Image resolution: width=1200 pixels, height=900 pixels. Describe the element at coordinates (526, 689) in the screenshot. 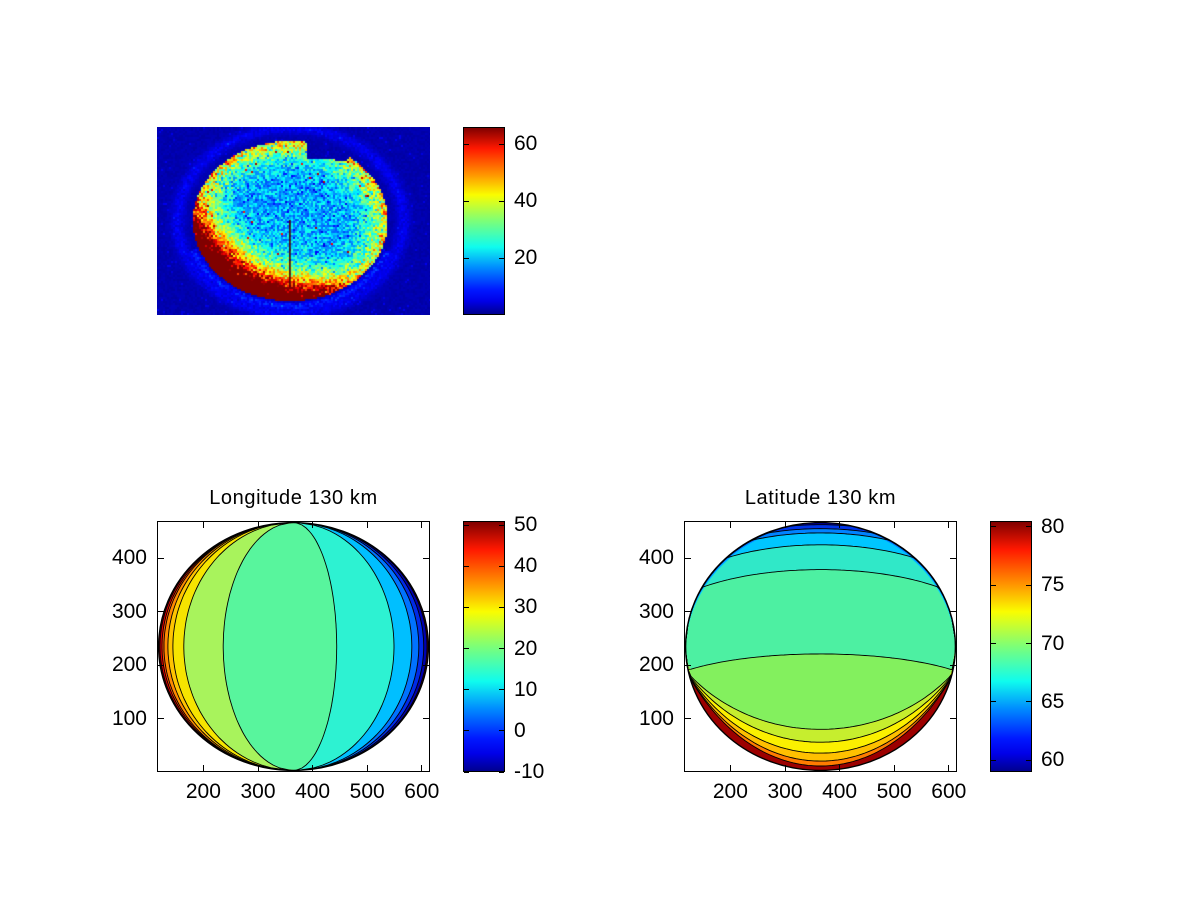

I see `colorbar-tick-label: 10` at that location.